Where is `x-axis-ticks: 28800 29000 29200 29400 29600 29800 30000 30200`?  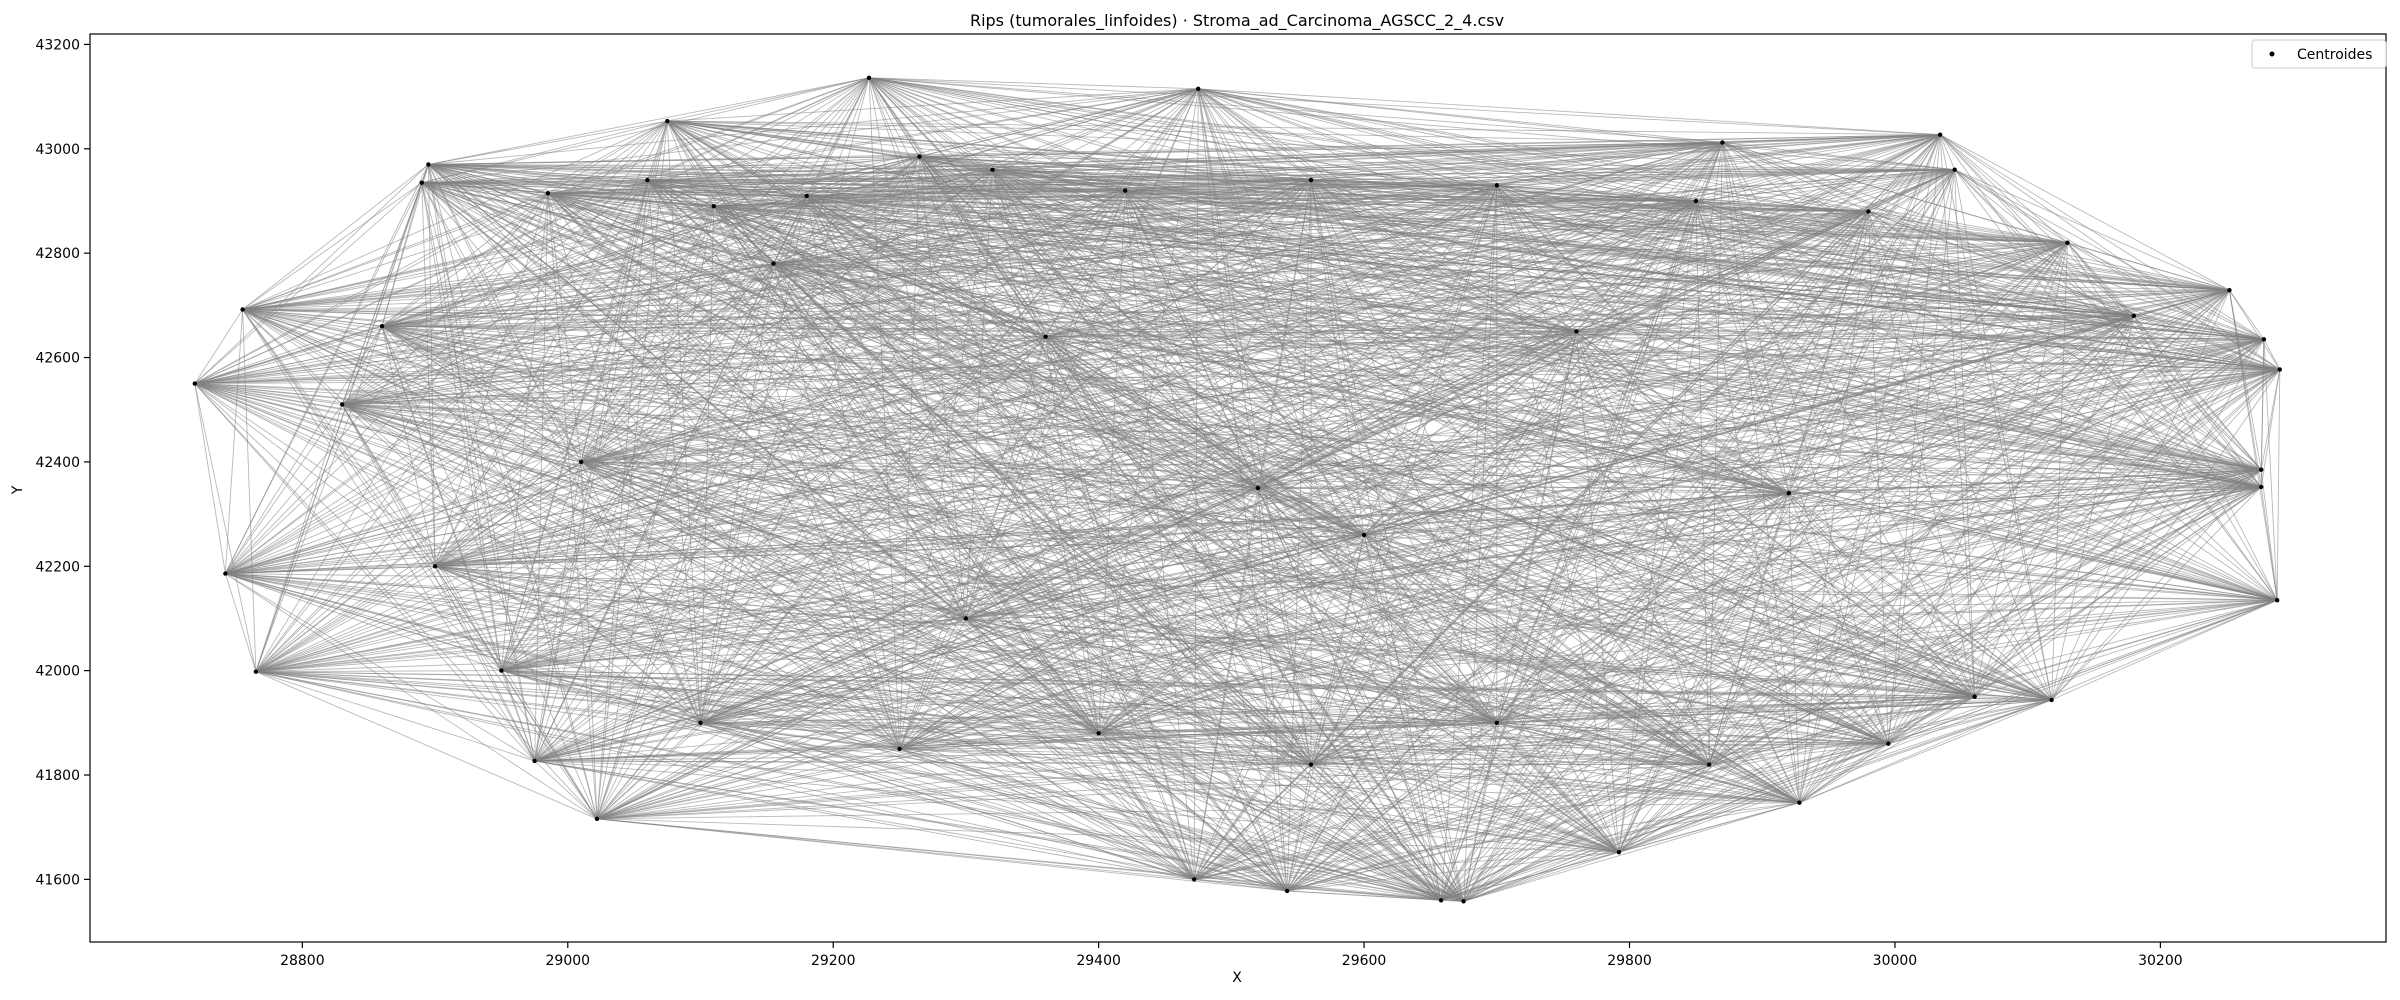 x-axis-ticks: 28800 29000 29200 29400 29600 29800 30000 30200 is located at coordinates (1231, 955).